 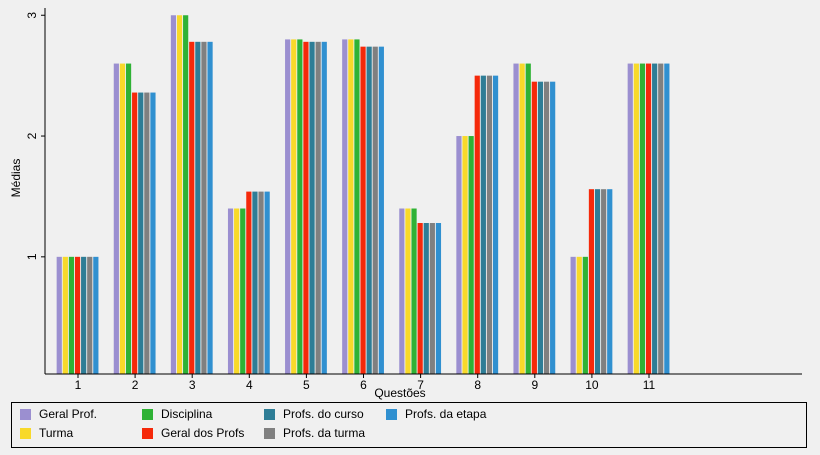 What do you see at coordinates (249, 385) in the screenshot?
I see `x-tick-label: 4` at bounding box center [249, 385].